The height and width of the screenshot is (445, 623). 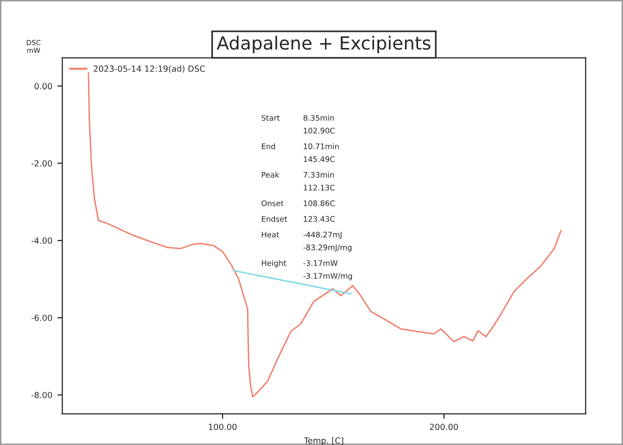 What do you see at coordinates (43, 86) in the screenshot?
I see `y-tick-label: 0.00` at bounding box center [43, 86].